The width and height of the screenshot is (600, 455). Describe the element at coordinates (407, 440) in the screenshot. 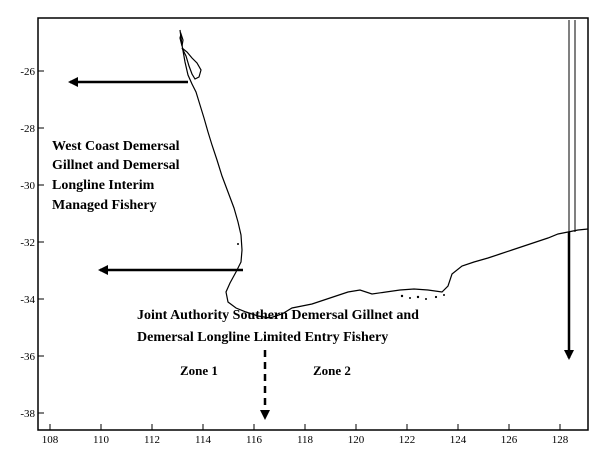

I see `x-tick-label: 122` at that location.